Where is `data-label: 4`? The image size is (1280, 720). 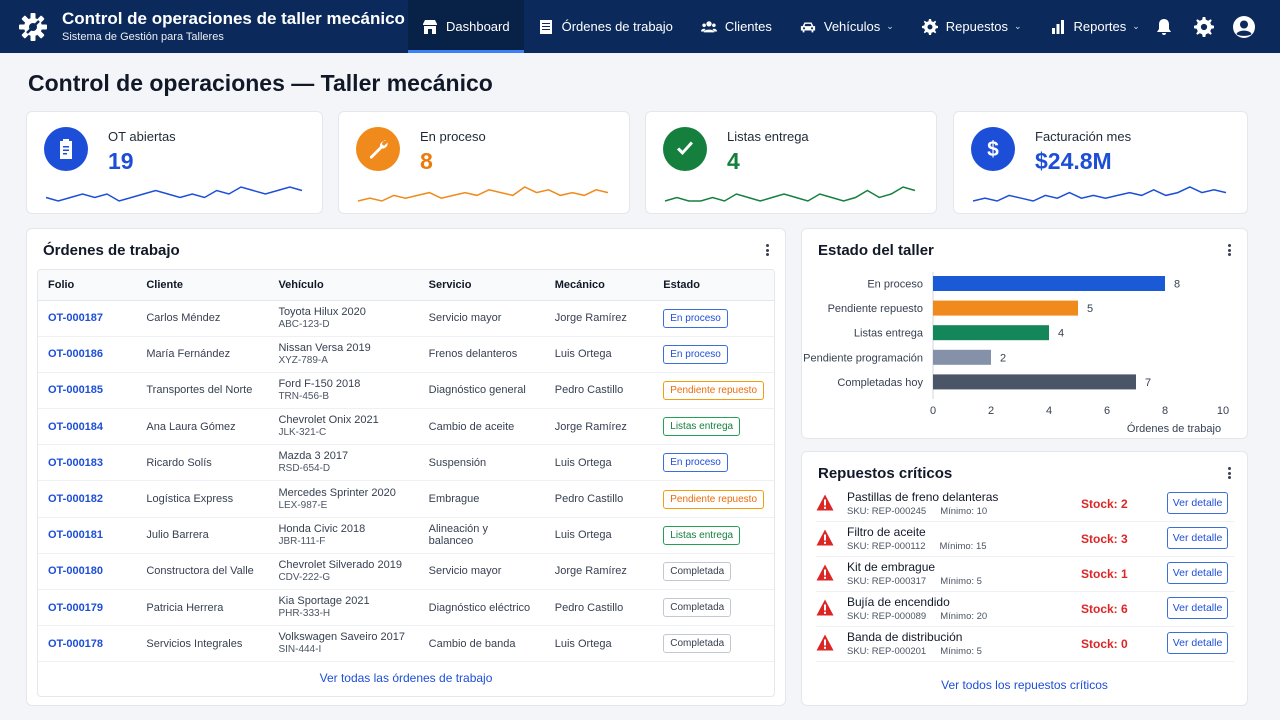
data-label: 4 is located at coordinates (1061, 334).